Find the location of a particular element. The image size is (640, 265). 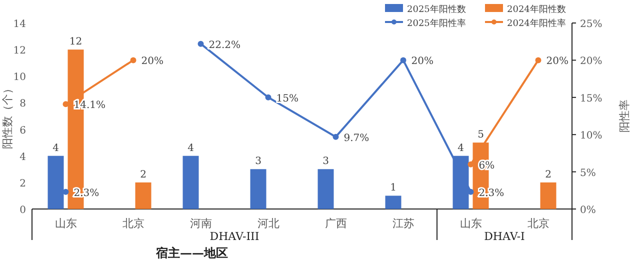

y-tick-label: 0 is located at coordinates (23, 210).